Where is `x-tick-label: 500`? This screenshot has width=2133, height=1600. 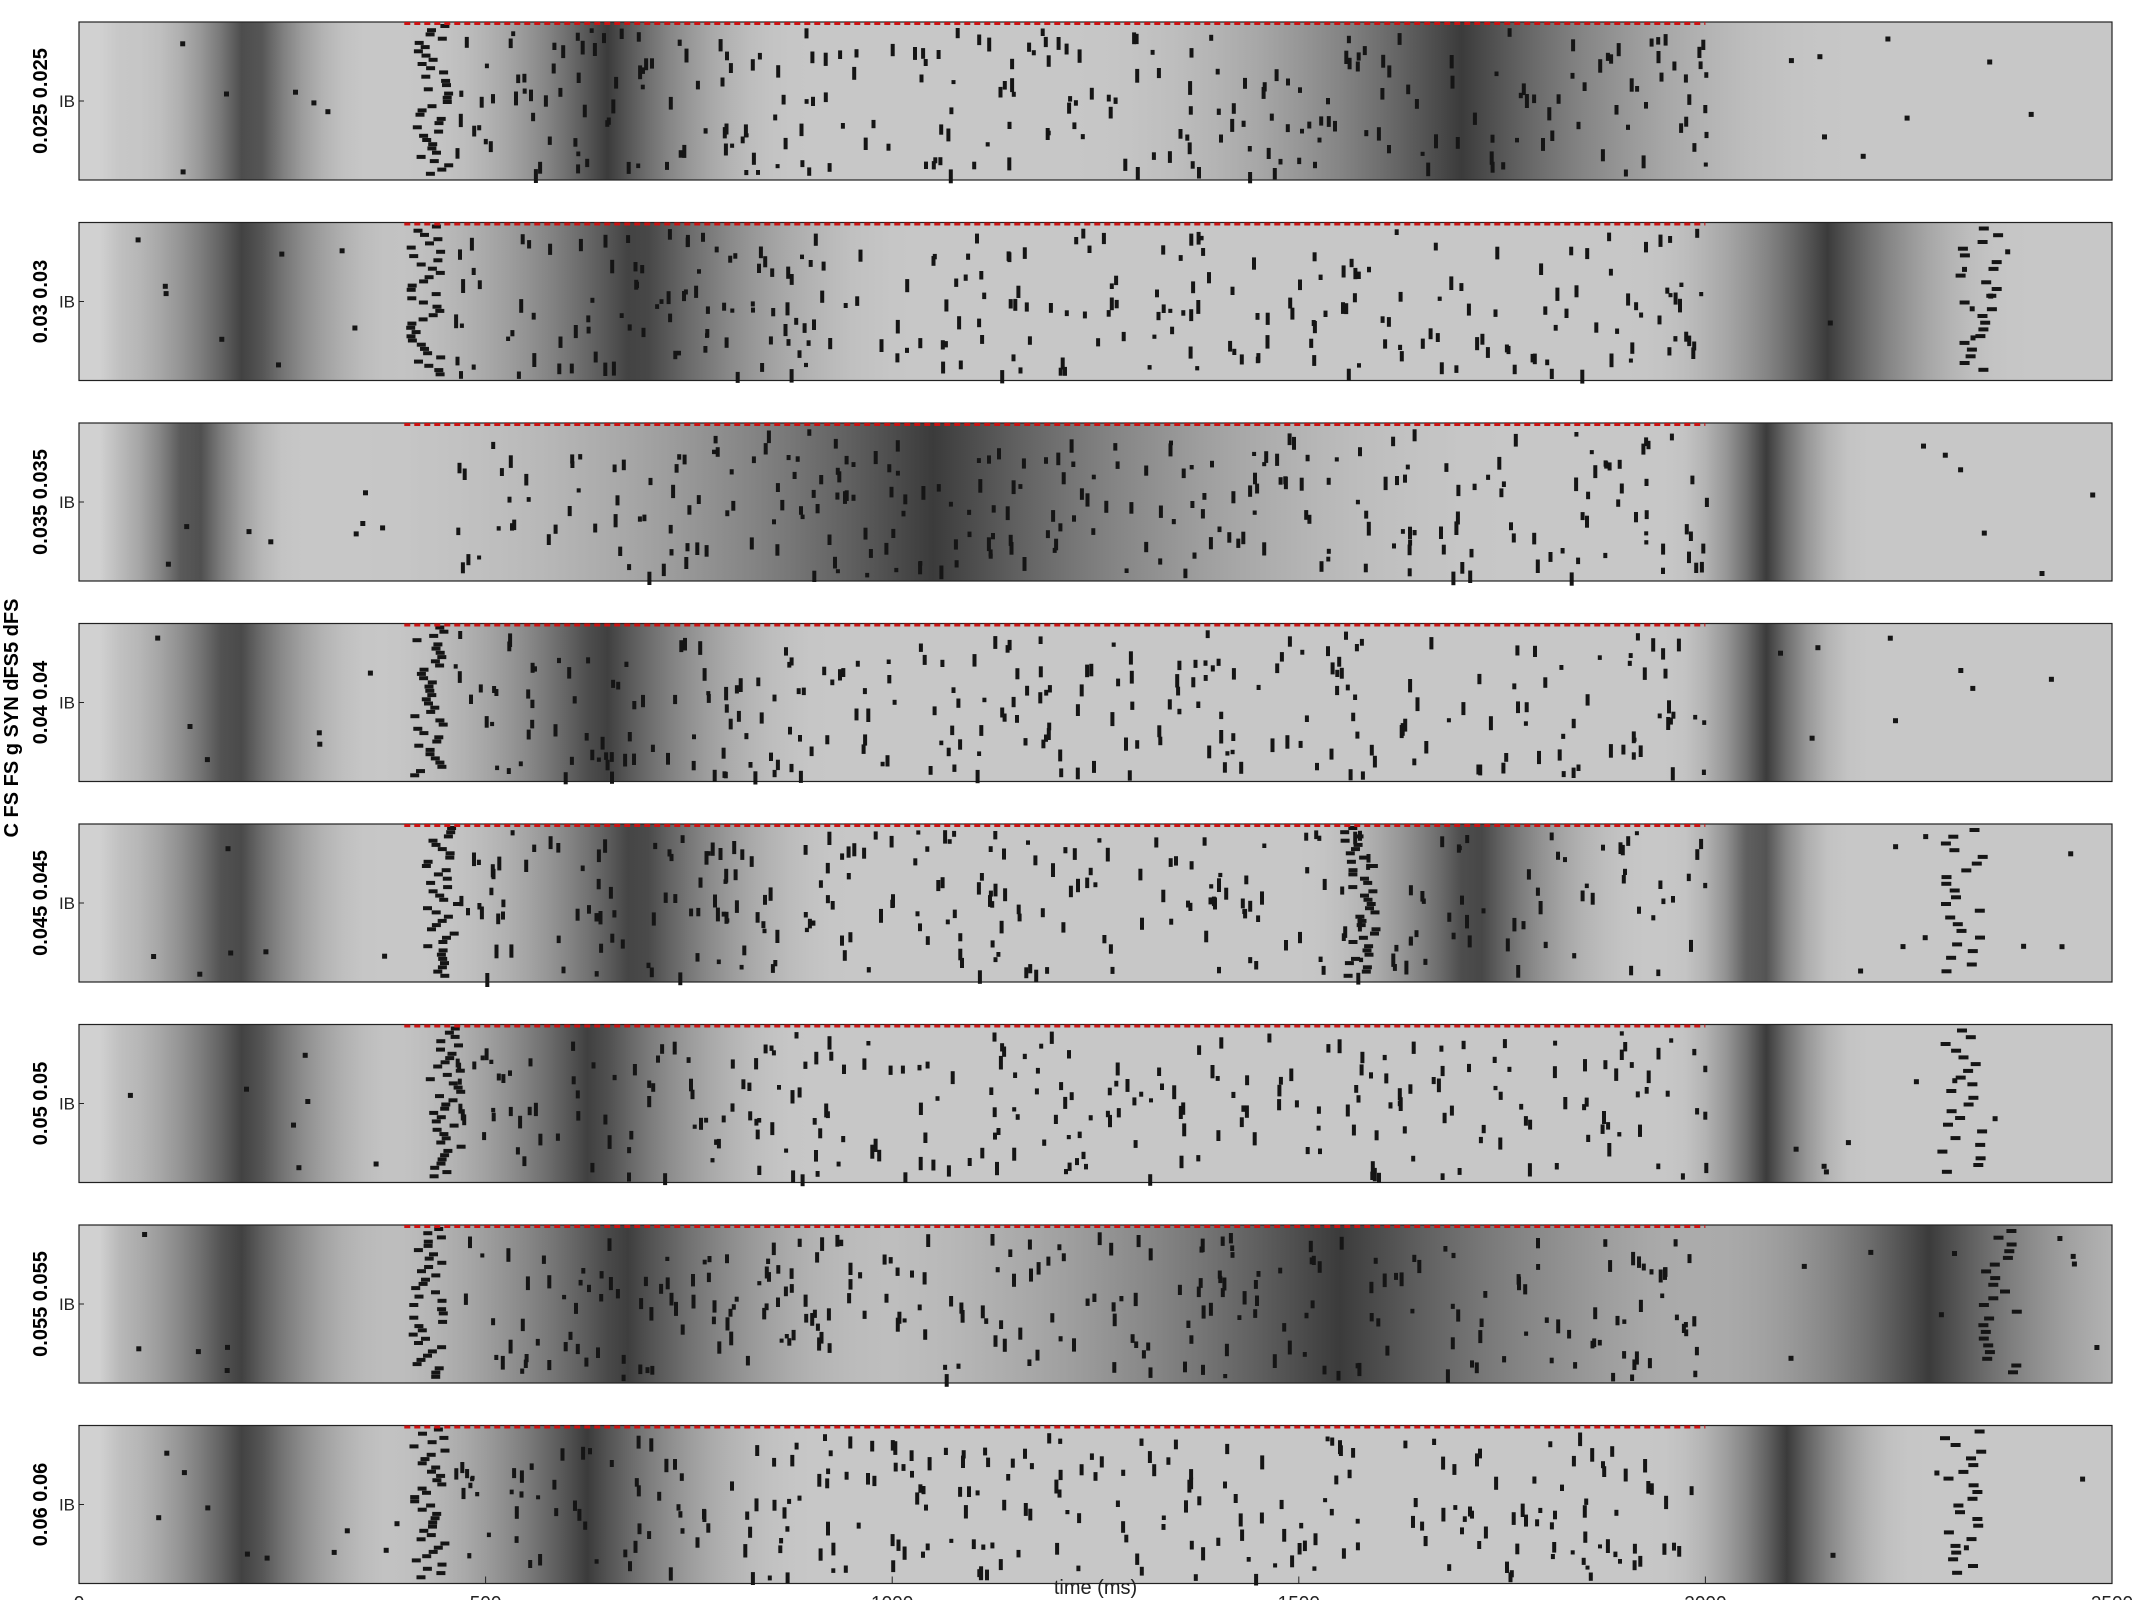 x-tick-label: 500 is located at coordinates (486, 1597).